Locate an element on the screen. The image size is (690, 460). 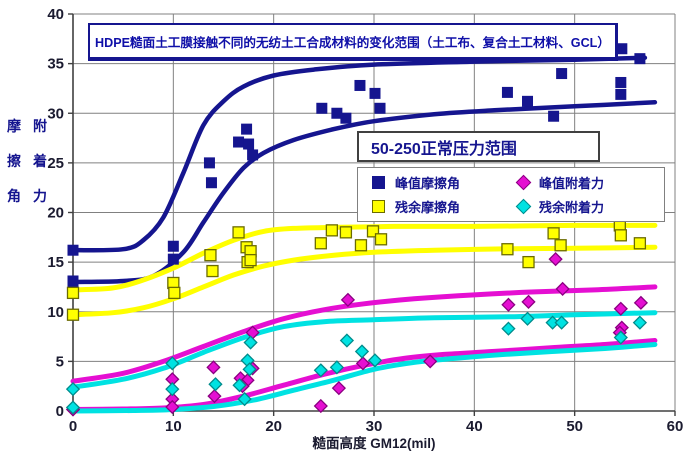
y-tick-label: 25 is located at coordinates (55, 163).